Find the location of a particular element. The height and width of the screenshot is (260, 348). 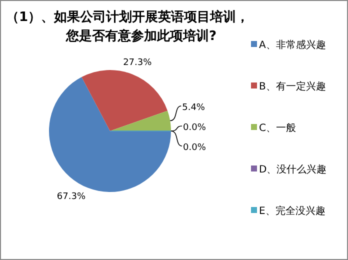

data-label: 27.3% is located at coordinates (137, 63).